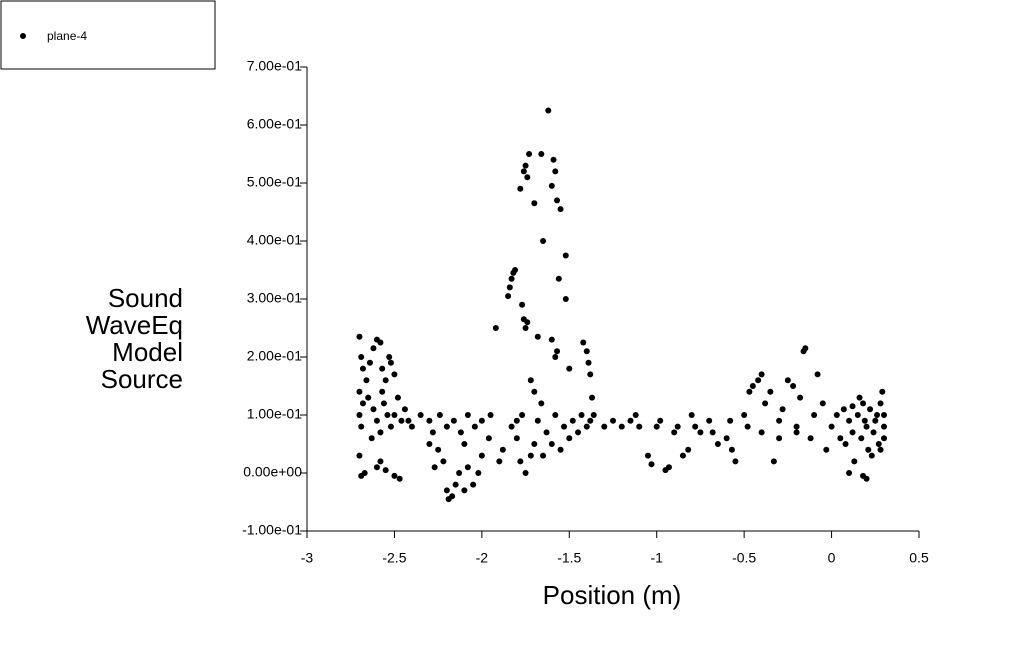 Image resolution: width=1022 pixels, height=664 pixels. I want to click on y-tick-label: 5.00e-01, so click(274, 182).